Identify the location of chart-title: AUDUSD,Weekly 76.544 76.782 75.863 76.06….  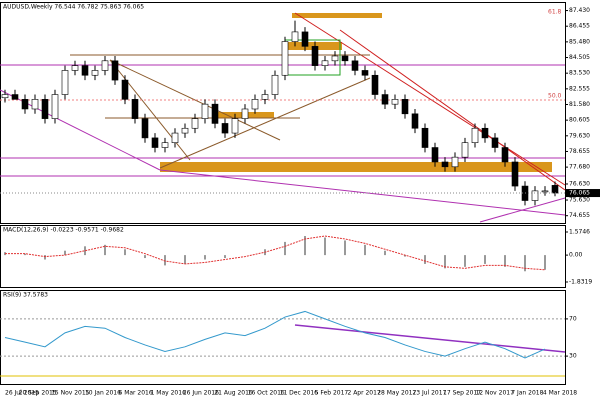
(73, 7).